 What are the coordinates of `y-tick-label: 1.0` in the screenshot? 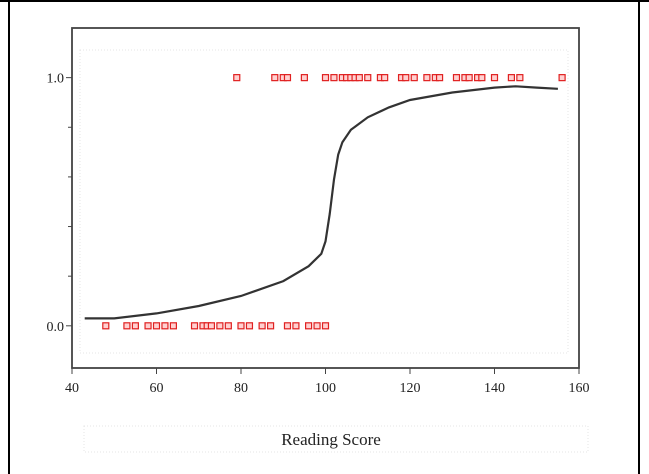 It's located at (56, 79).